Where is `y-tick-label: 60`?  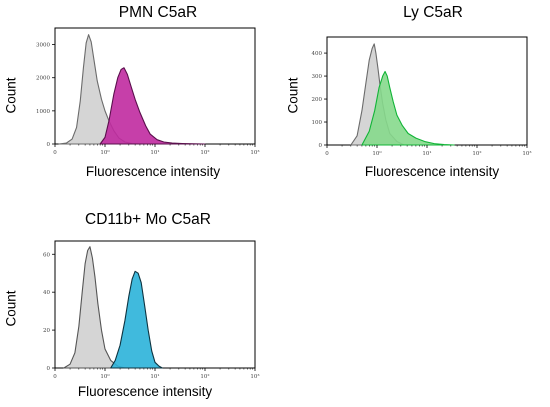 y-tick-label: 60 is located at coordinates (46, 255).